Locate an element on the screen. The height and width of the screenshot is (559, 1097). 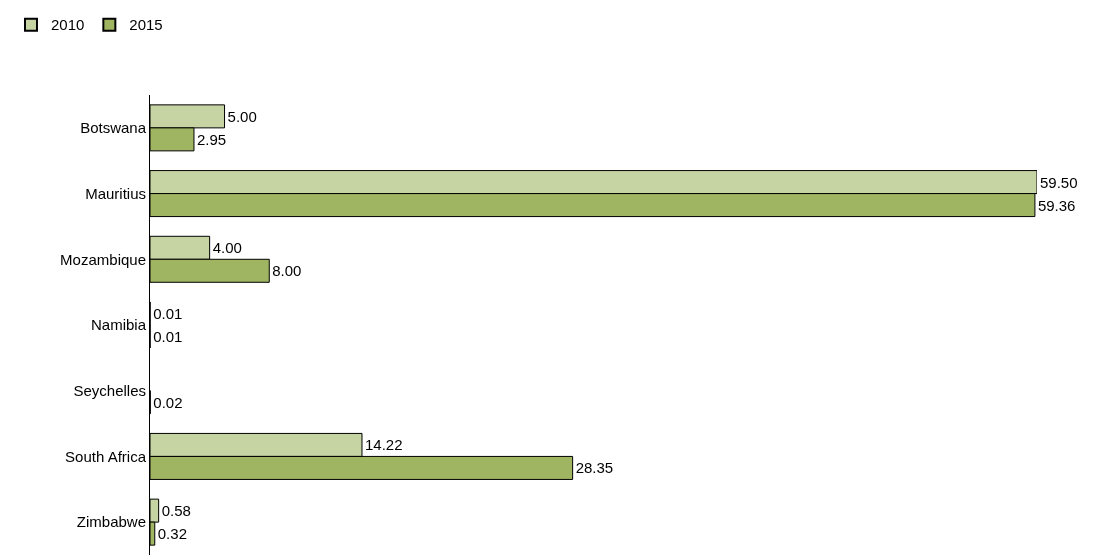
data-label: 0.02 is located at coordinates (168, 402).